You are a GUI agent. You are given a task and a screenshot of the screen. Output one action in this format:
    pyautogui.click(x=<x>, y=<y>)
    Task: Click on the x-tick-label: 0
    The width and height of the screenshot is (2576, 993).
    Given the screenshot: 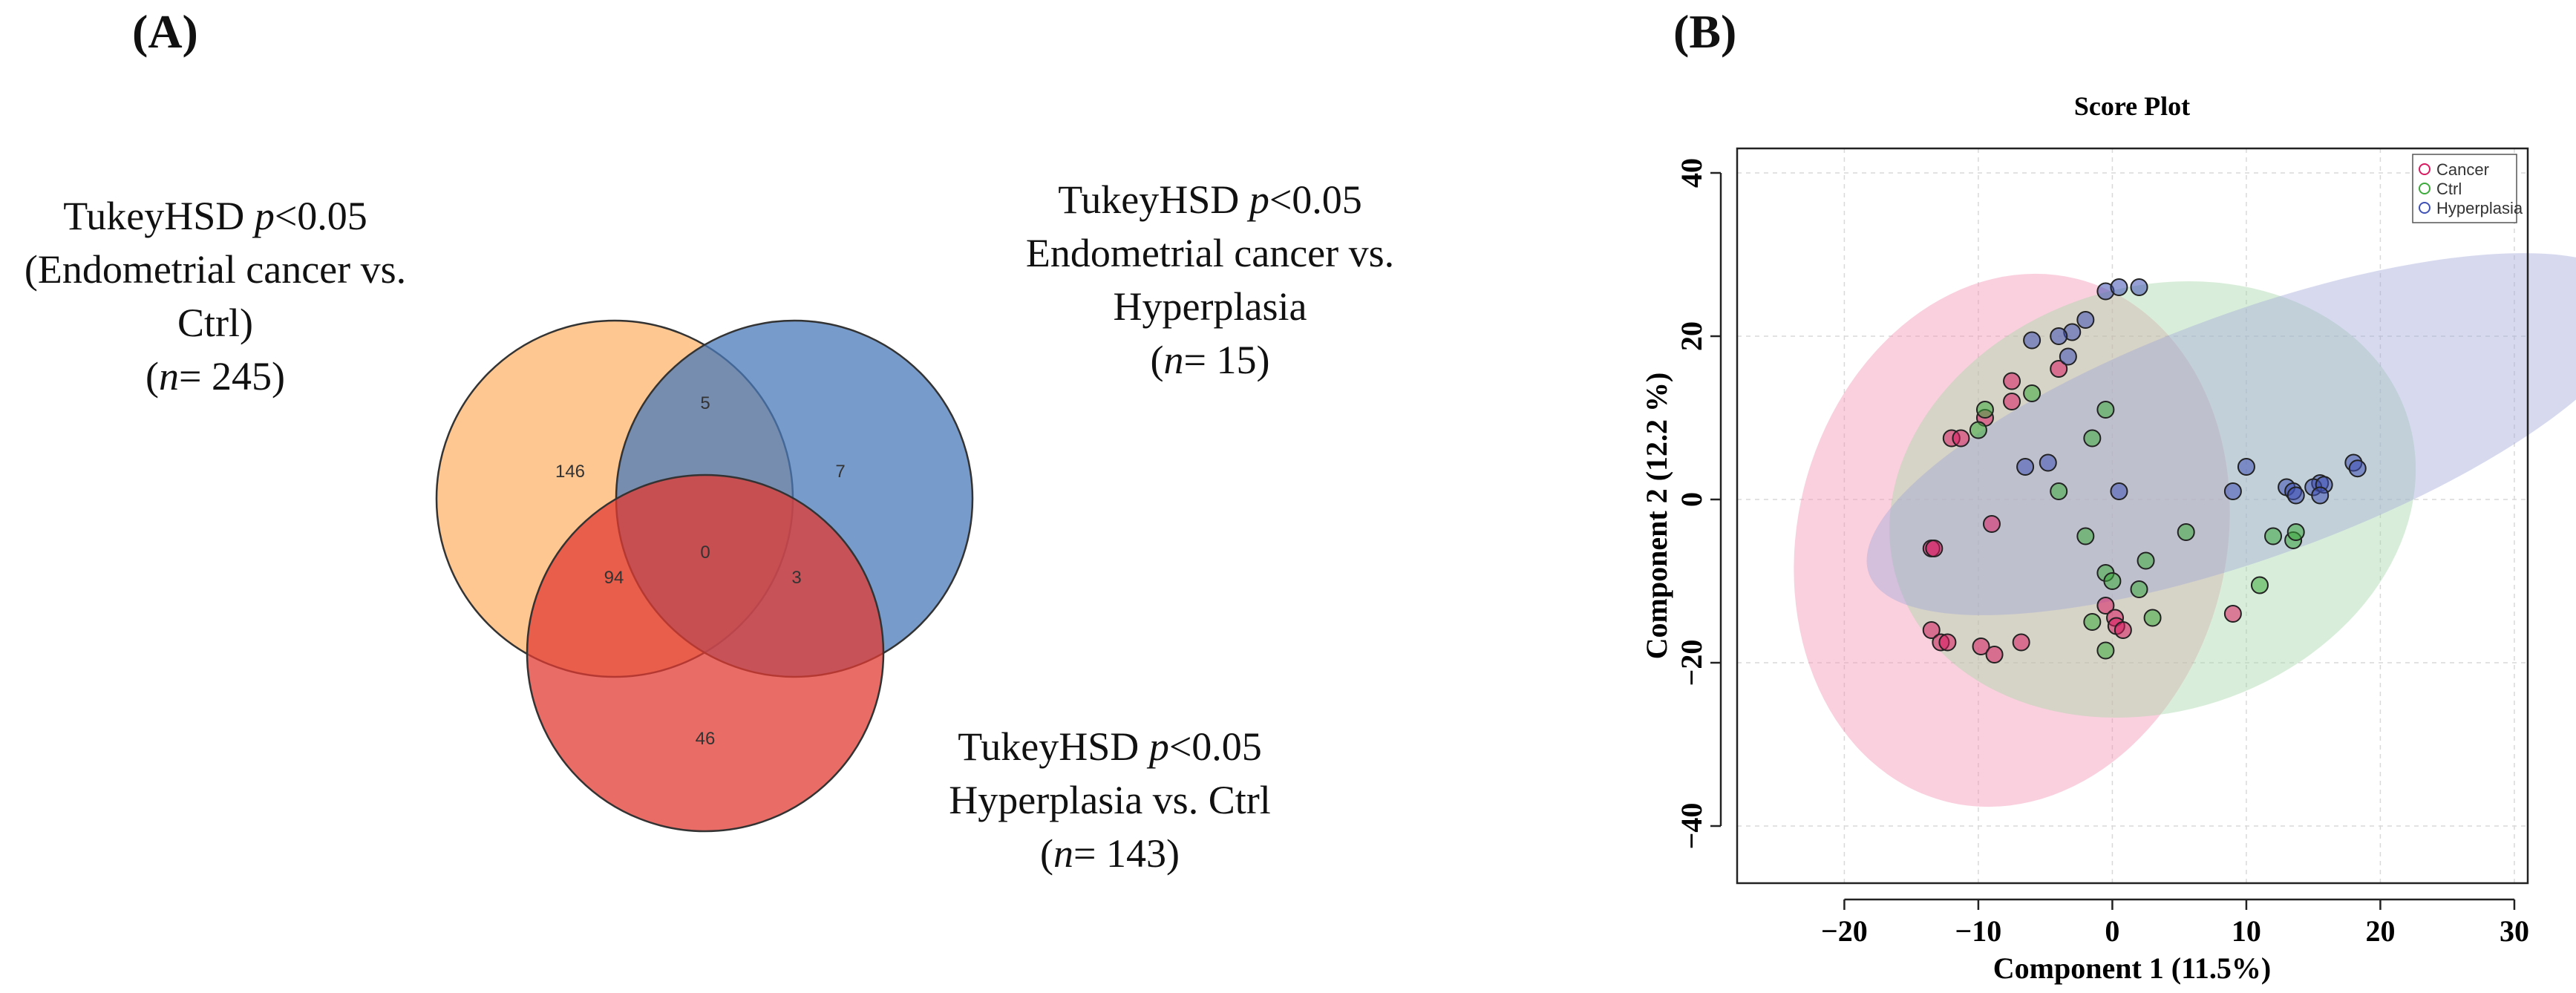 What is the action you would take?
    pyautogui.click(x=2112, y=931)
    